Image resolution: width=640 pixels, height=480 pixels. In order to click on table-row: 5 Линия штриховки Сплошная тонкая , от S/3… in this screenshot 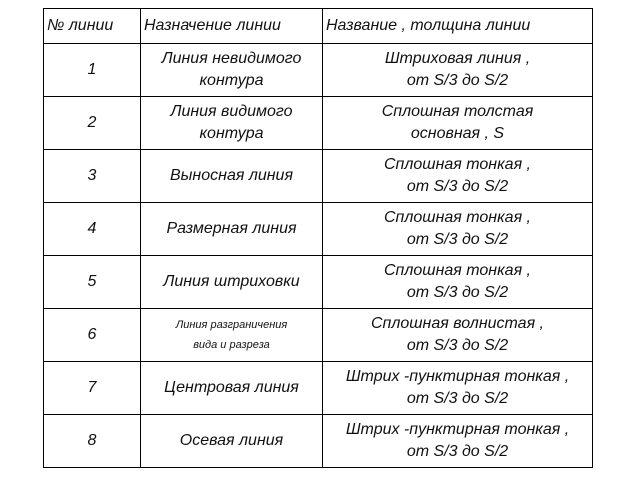, I will do `click(318, 282)`.